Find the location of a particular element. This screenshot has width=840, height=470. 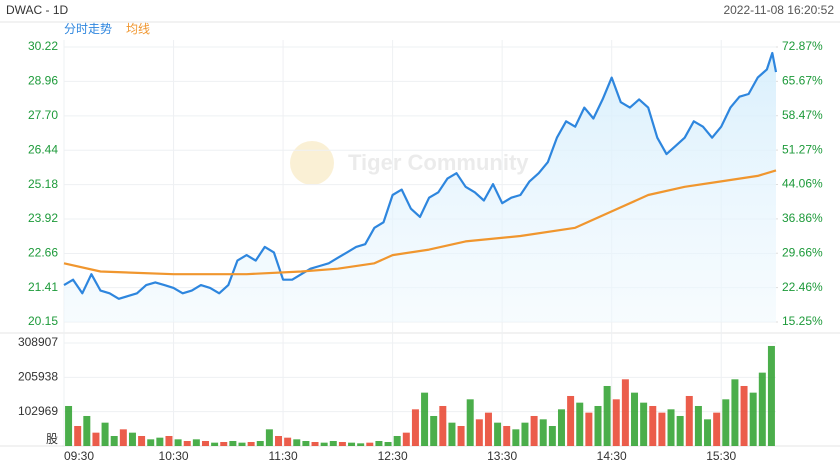

y-tick-label: 28.96 is located at coordinates (43, 81).